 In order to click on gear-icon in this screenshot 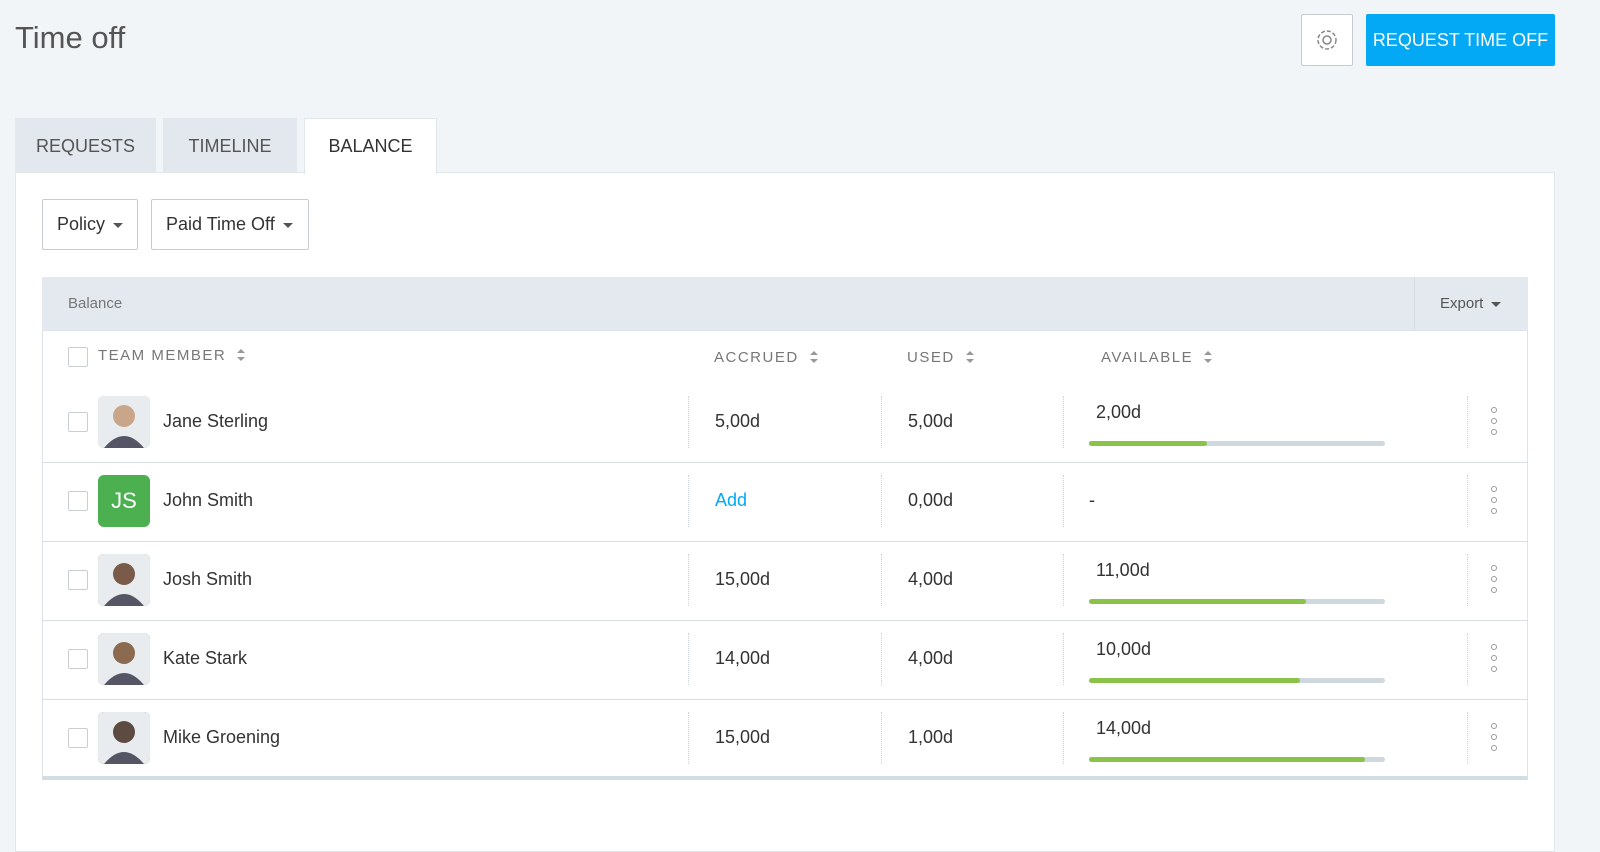, I will do `click(1327, 40)`.